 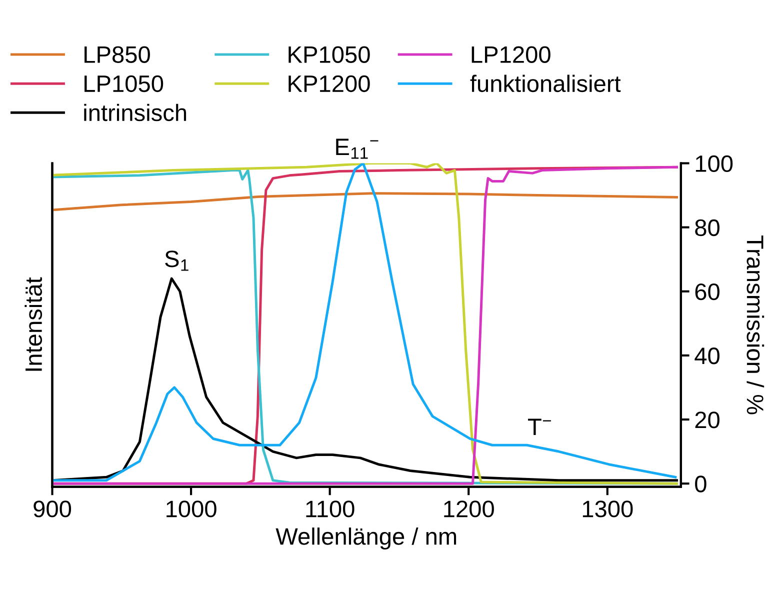 What do you see at coordinates (700, 484) in the screenshot?
I see `y2-tick-label: 0` at bounding box center [700, 484].